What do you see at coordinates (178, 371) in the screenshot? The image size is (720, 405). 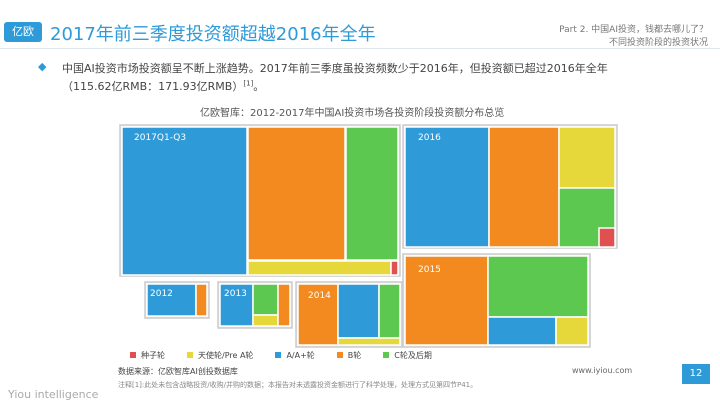 I see `source: 数据来源：亿欧智库AI创投数据库` at bounding box center [178, 371].